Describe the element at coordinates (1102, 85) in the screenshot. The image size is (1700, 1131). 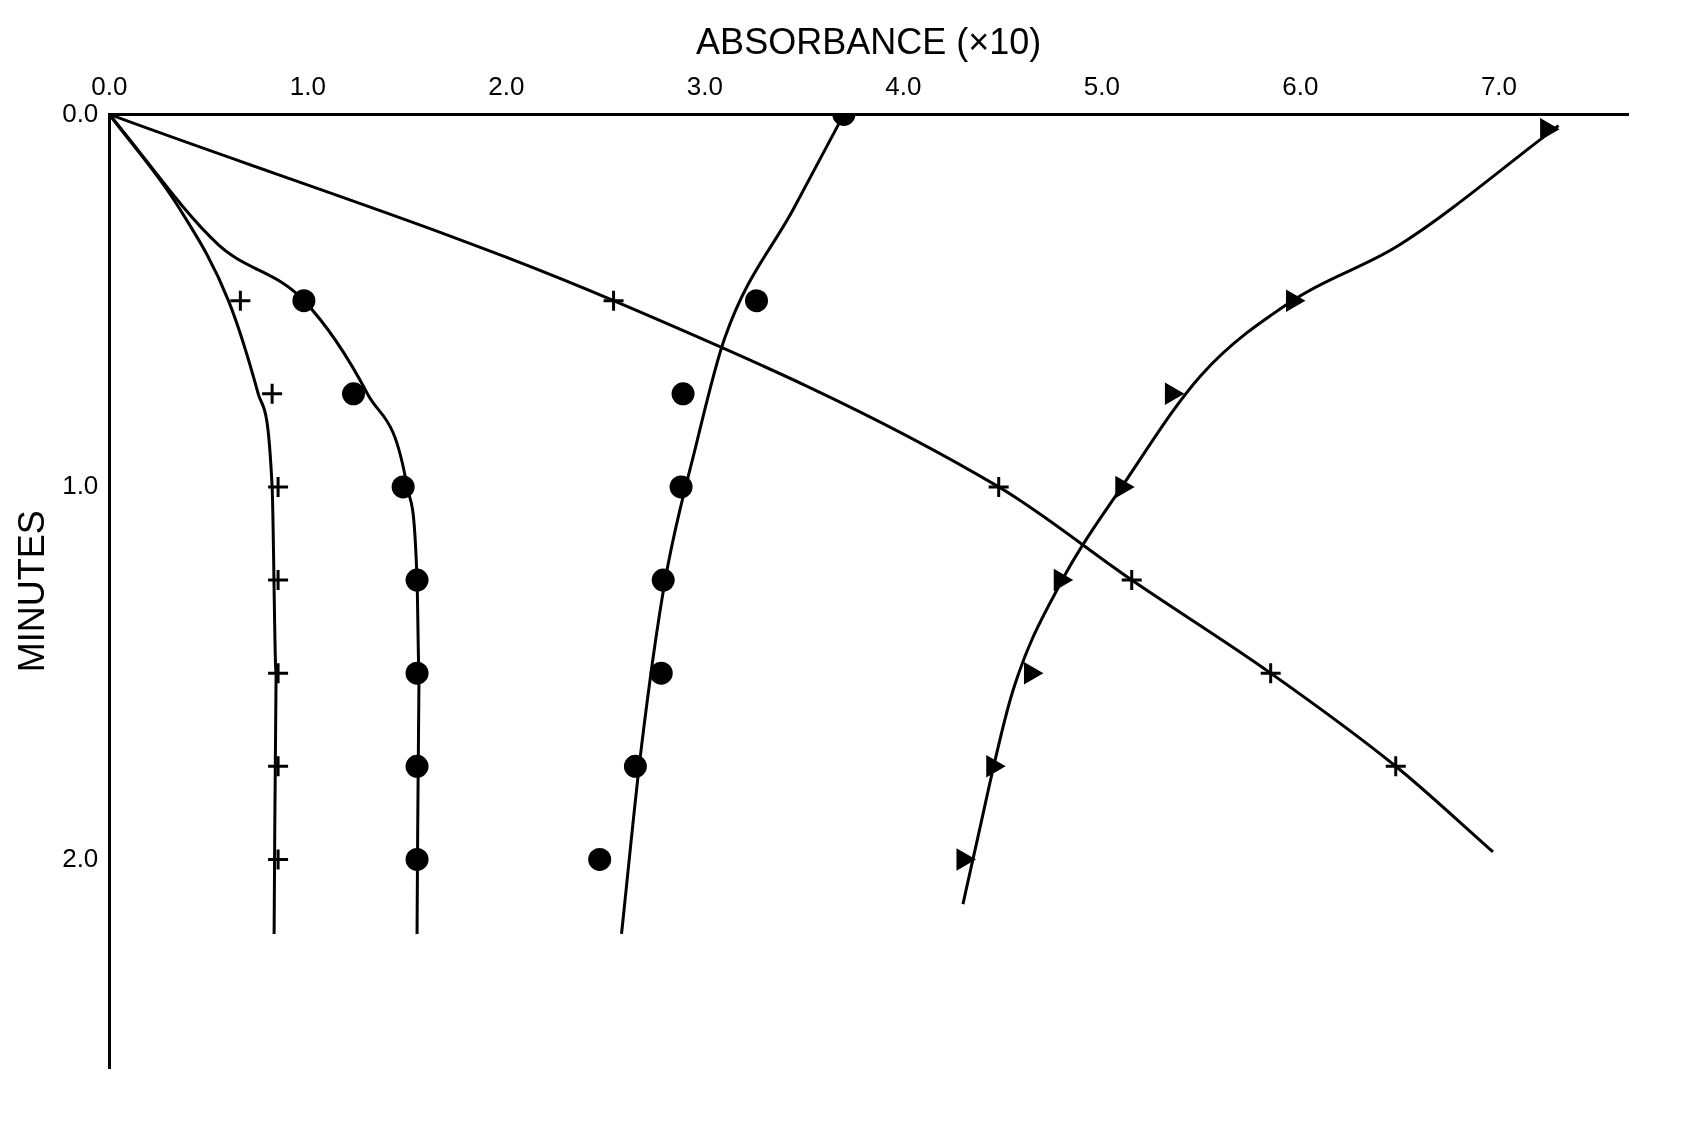
I see `x-tick-label: 5.0` at that location.